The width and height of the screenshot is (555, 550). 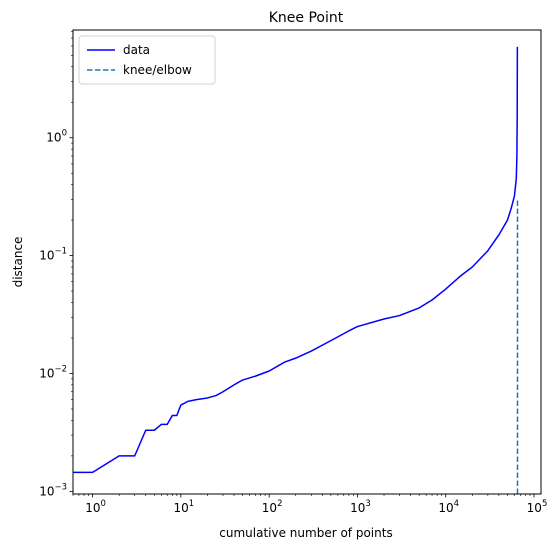 I want to click on y-tick-label-3-exponent: 0, so click(x=64, y=134).